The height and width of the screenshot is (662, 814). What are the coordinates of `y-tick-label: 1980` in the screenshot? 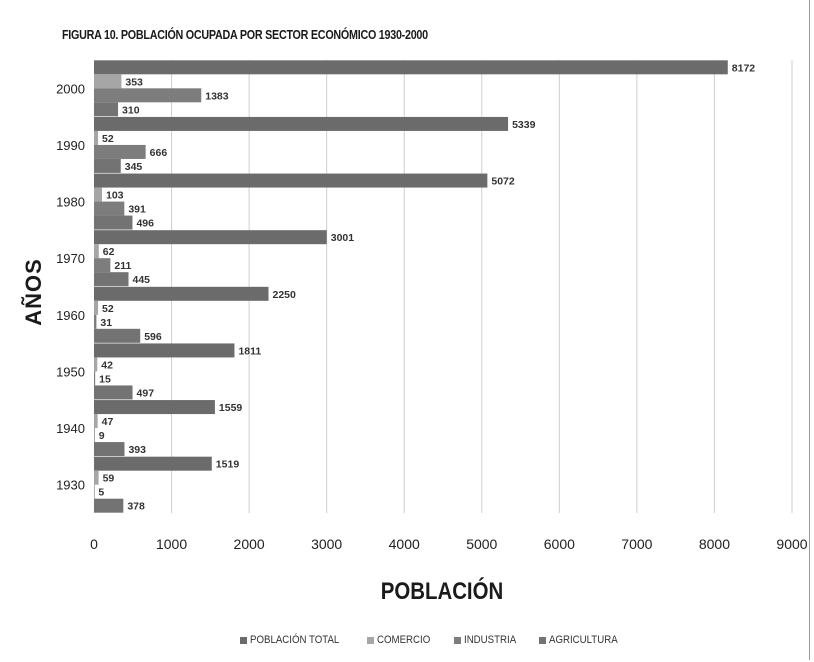 It's located at (70, 202).